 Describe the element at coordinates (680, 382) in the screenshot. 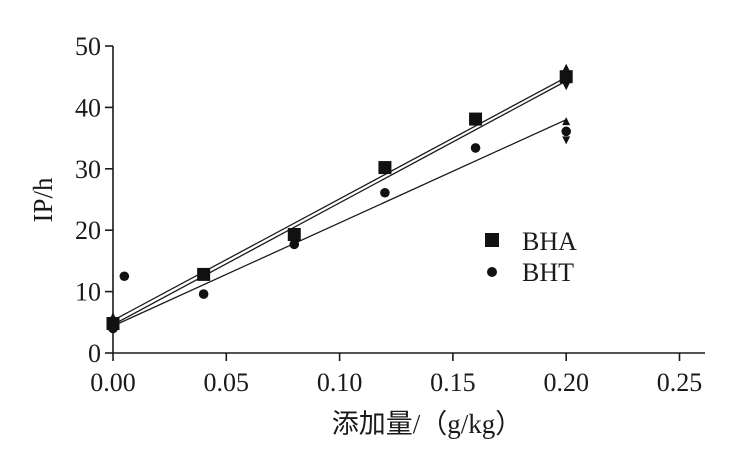

I see `x-tick-label: 0.25` at that location.